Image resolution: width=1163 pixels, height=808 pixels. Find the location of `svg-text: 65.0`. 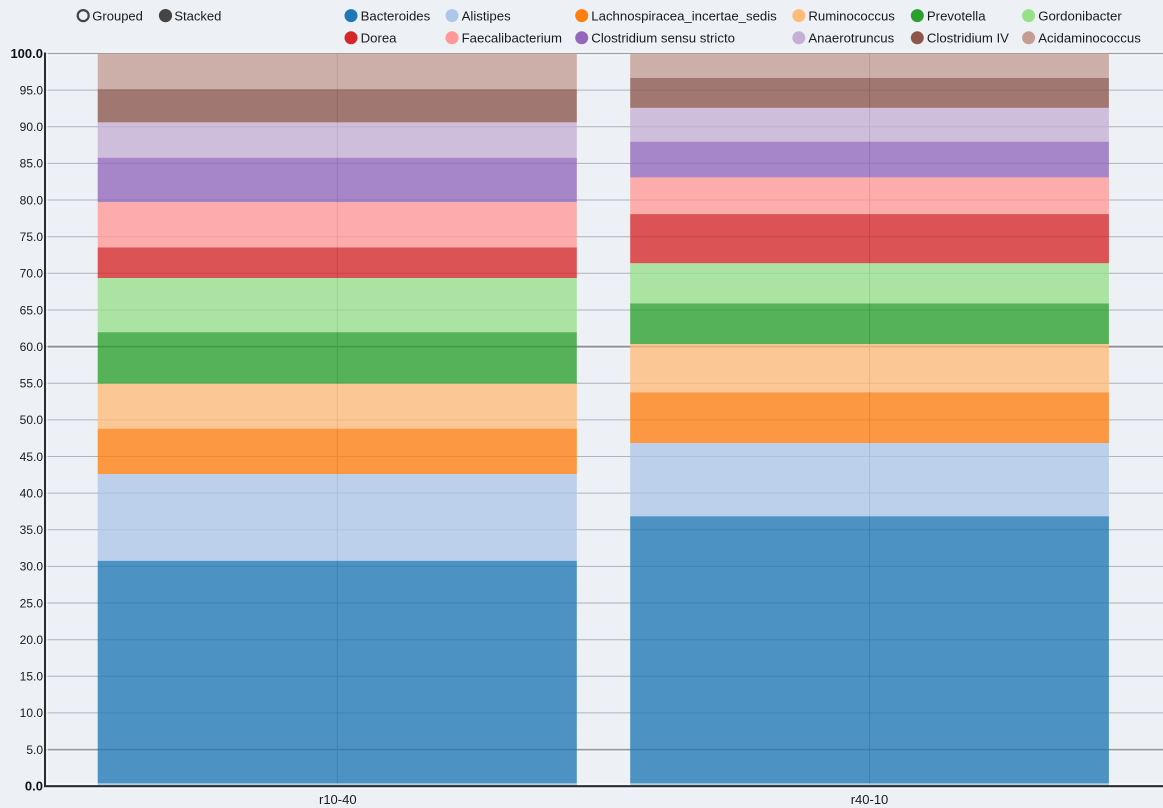

svg-text: 65.0 is located at coordinates (32, 310).